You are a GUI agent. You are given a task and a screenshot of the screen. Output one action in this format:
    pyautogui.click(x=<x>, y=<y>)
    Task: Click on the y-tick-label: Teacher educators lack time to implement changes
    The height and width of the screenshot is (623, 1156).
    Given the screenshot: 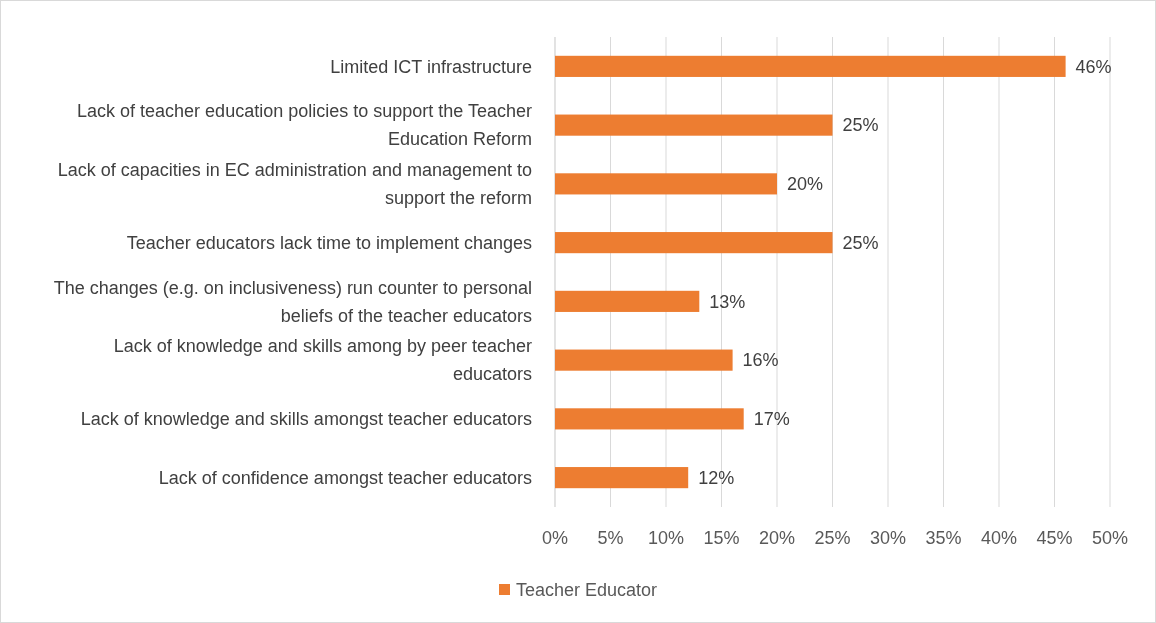 What is the action you would take?
    pyautogui.click(x=329, y=242)
    